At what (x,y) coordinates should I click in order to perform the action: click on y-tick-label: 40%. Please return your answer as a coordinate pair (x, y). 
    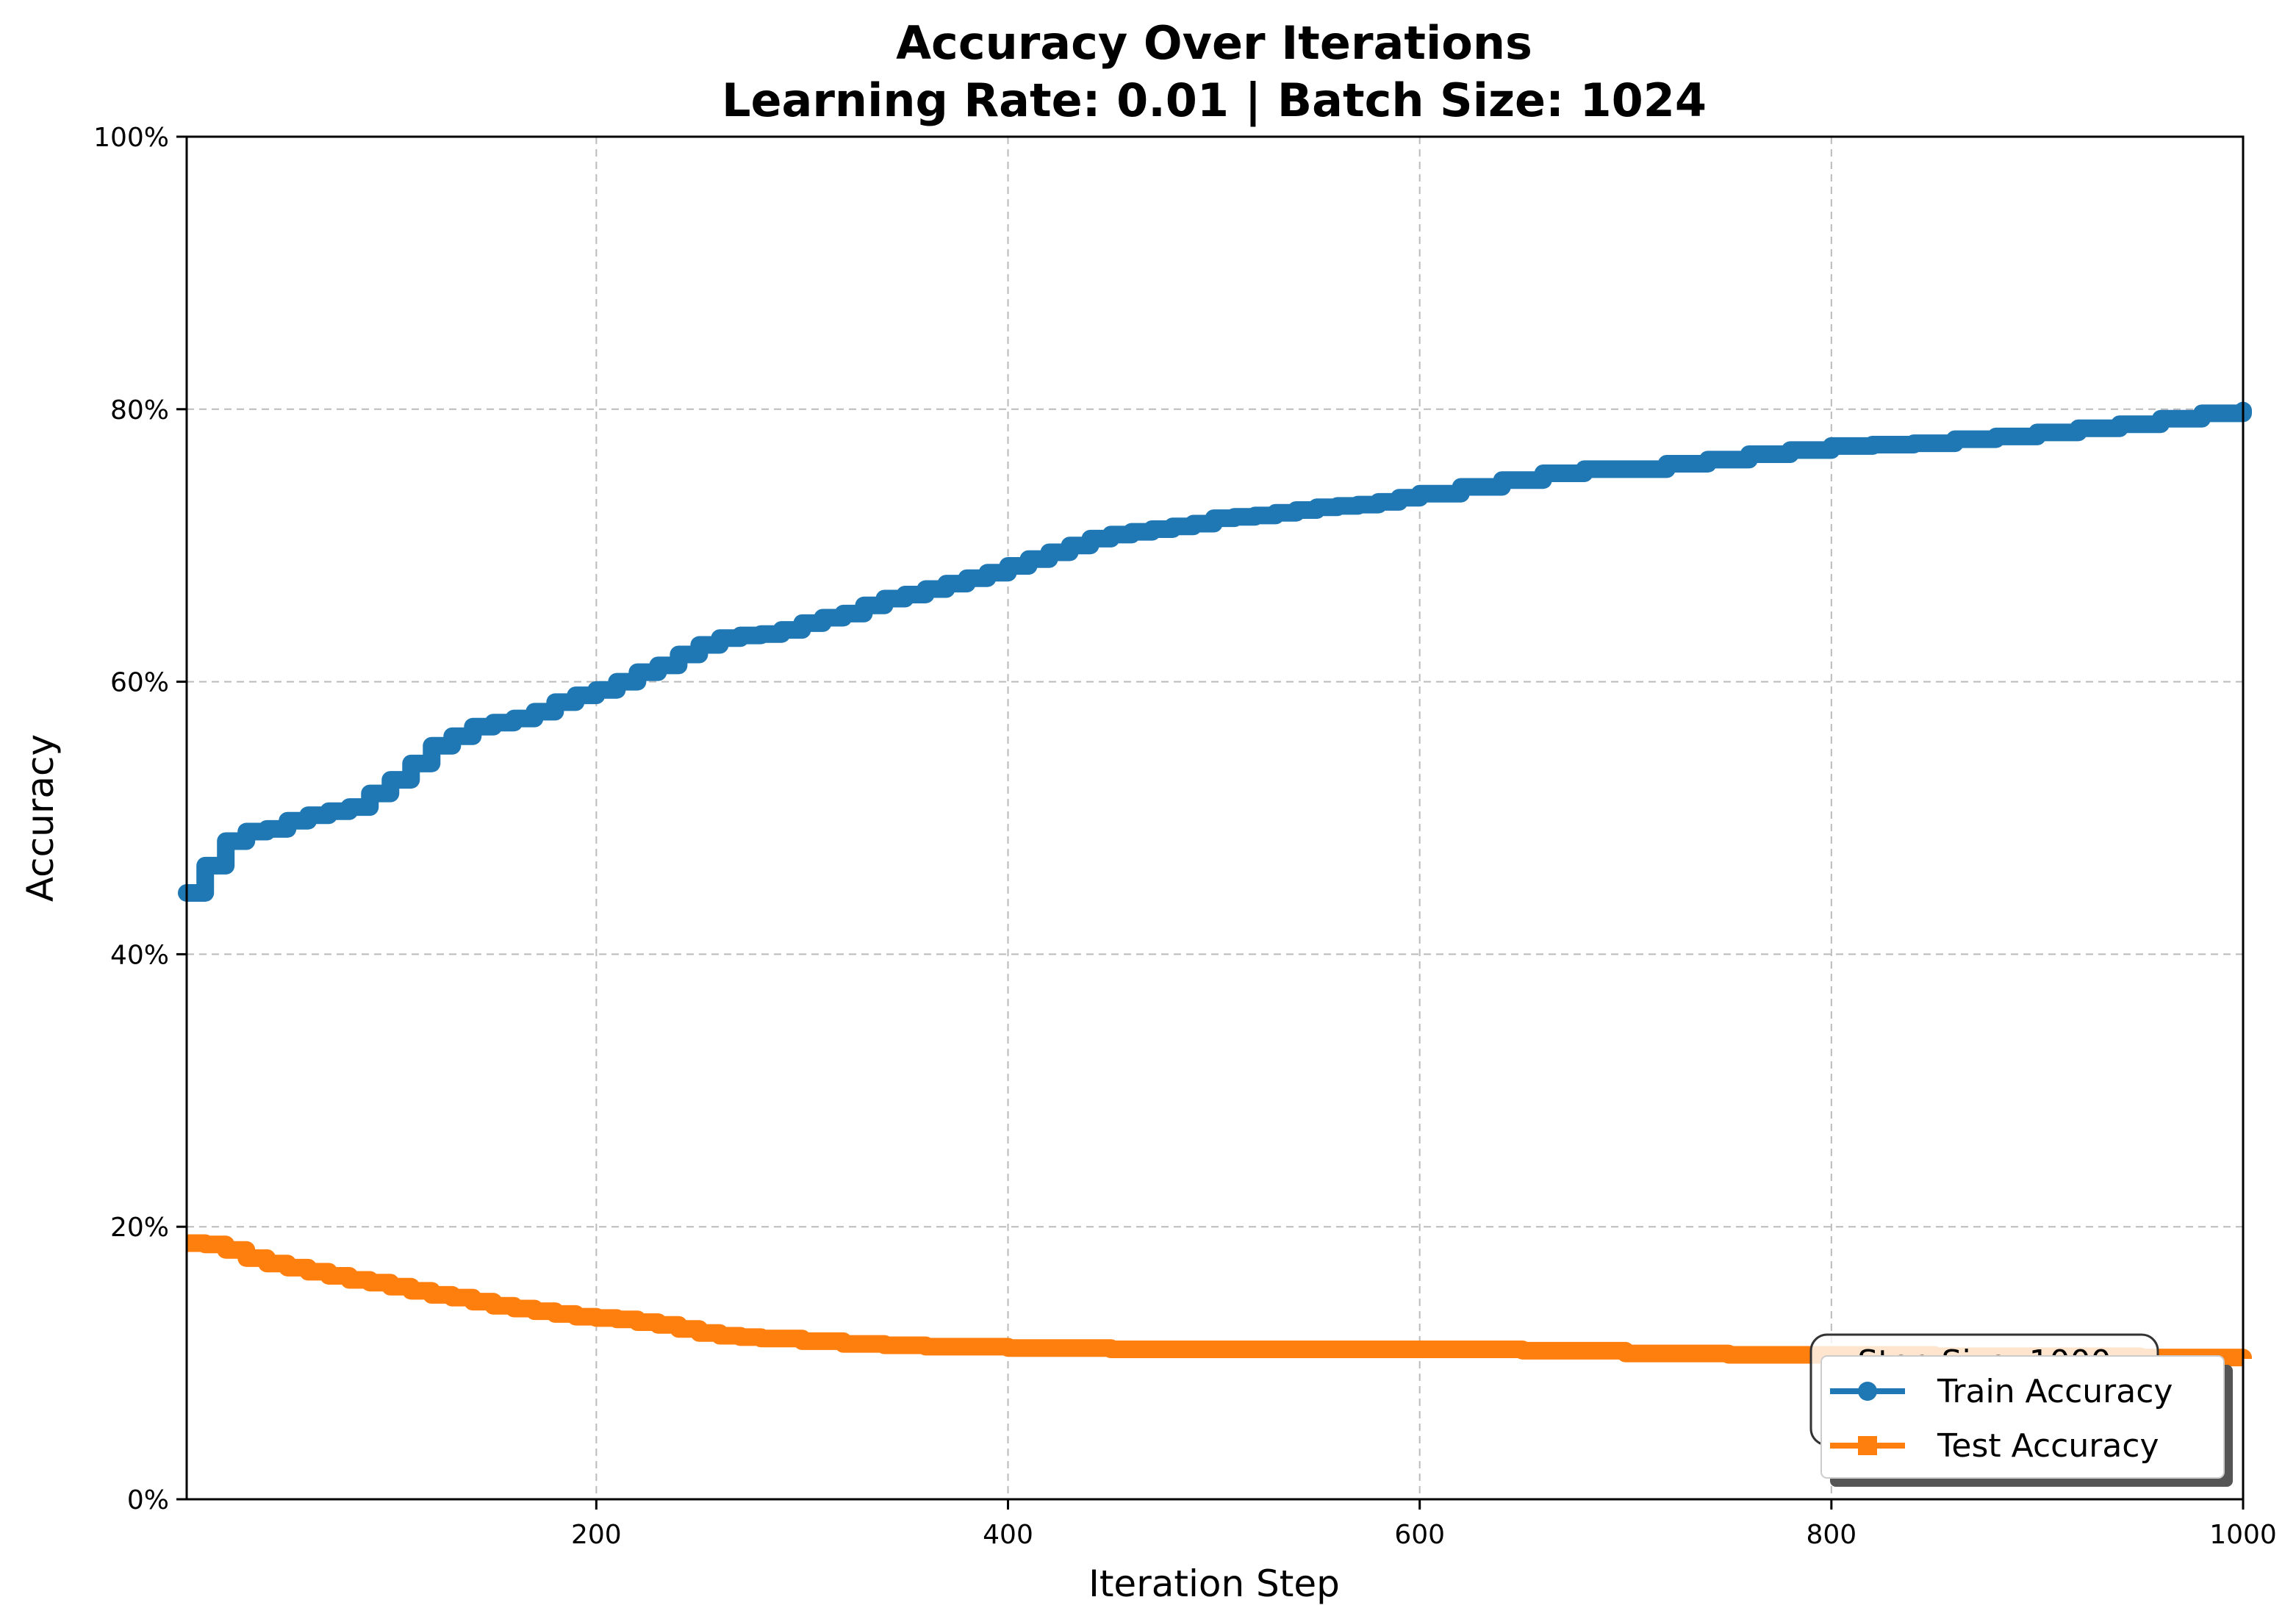
    Looking at the image, I should click on (139, 955).